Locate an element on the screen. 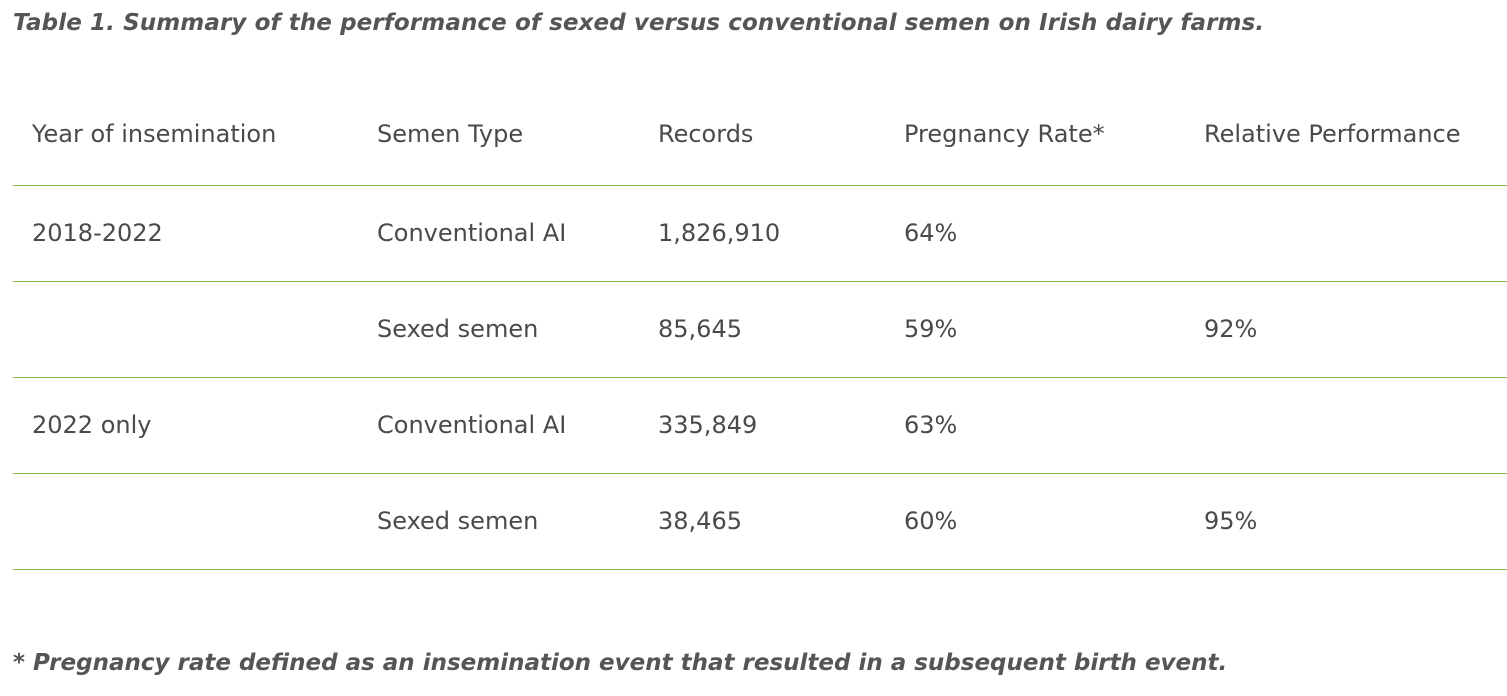 This screenshot has height=696, width=1507. table-row: Sexed semen 38,465 60% 95% is located at coordinates (760, 521).